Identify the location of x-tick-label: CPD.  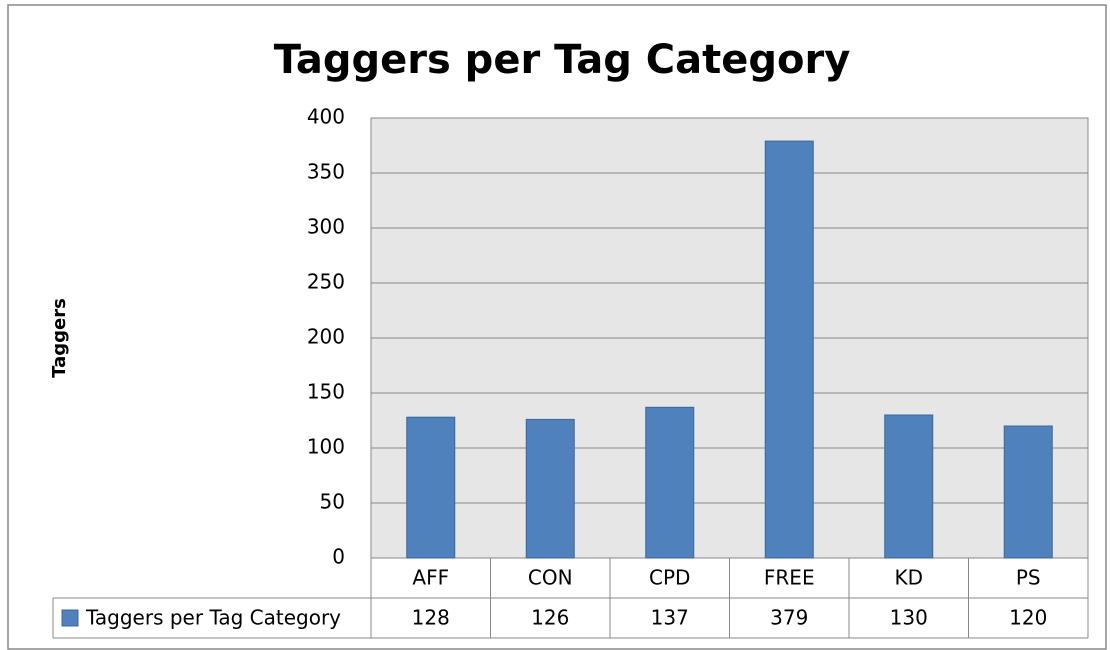
(669, 578).